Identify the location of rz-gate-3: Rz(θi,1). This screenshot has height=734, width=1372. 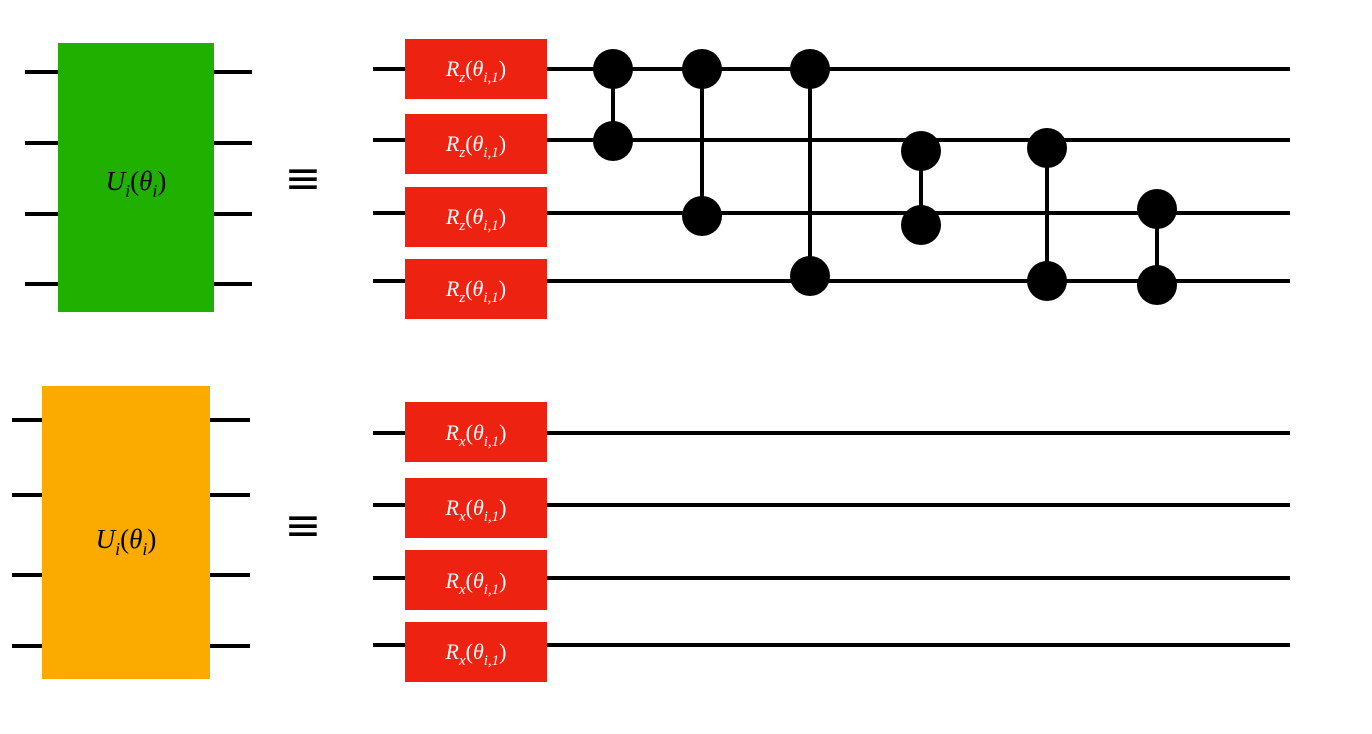
(476, 217).